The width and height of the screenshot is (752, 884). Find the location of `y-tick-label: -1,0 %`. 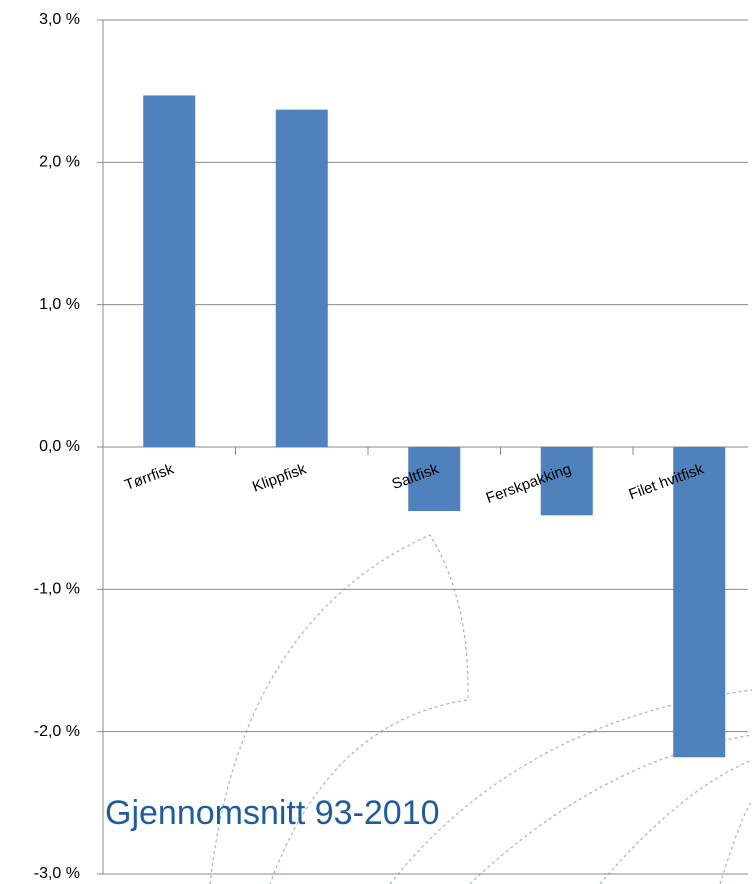

y-tick-label: -1,0 % is located at coordinates (57, 589).